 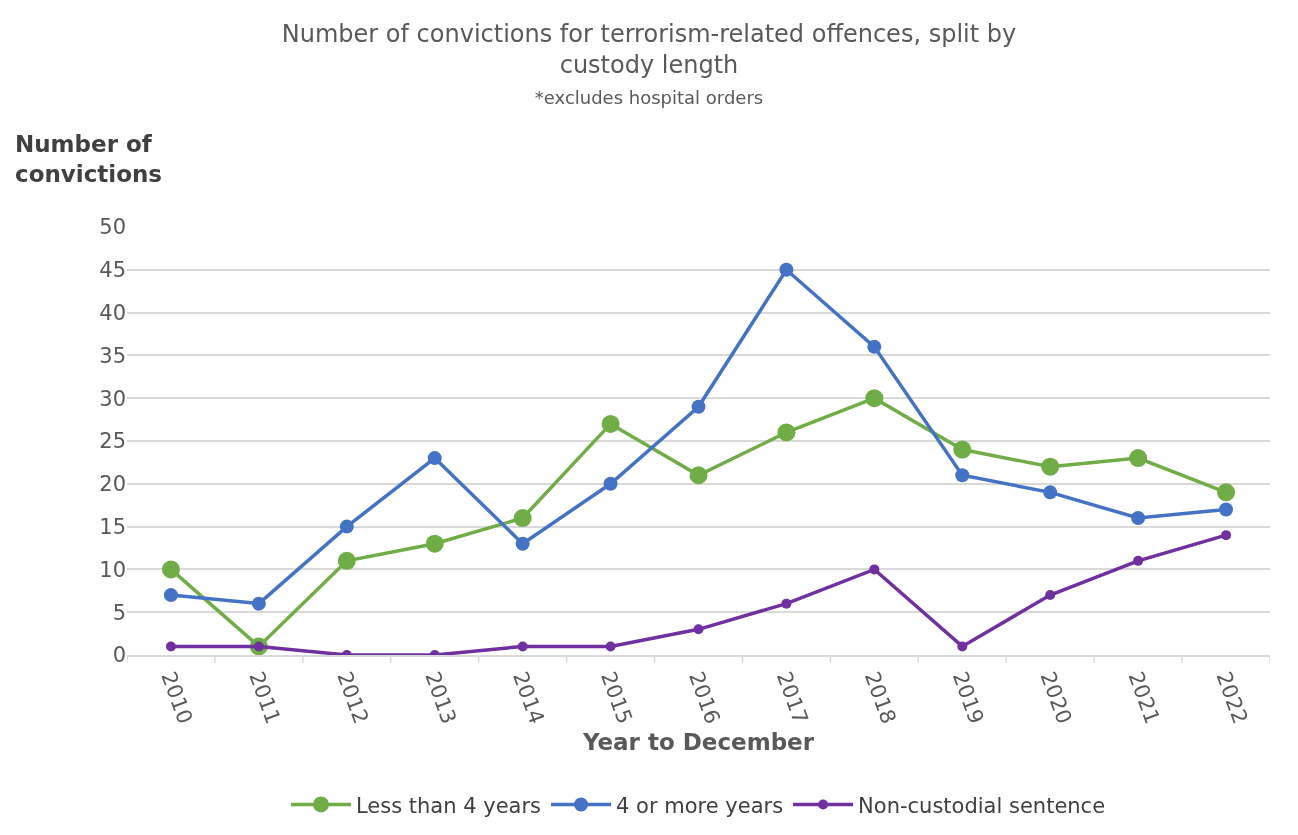 What do you see at coordinates (982, 805) in the screenshot?
I see `legend-label: Non-custodial sentence` at bounding box center [982, 805].